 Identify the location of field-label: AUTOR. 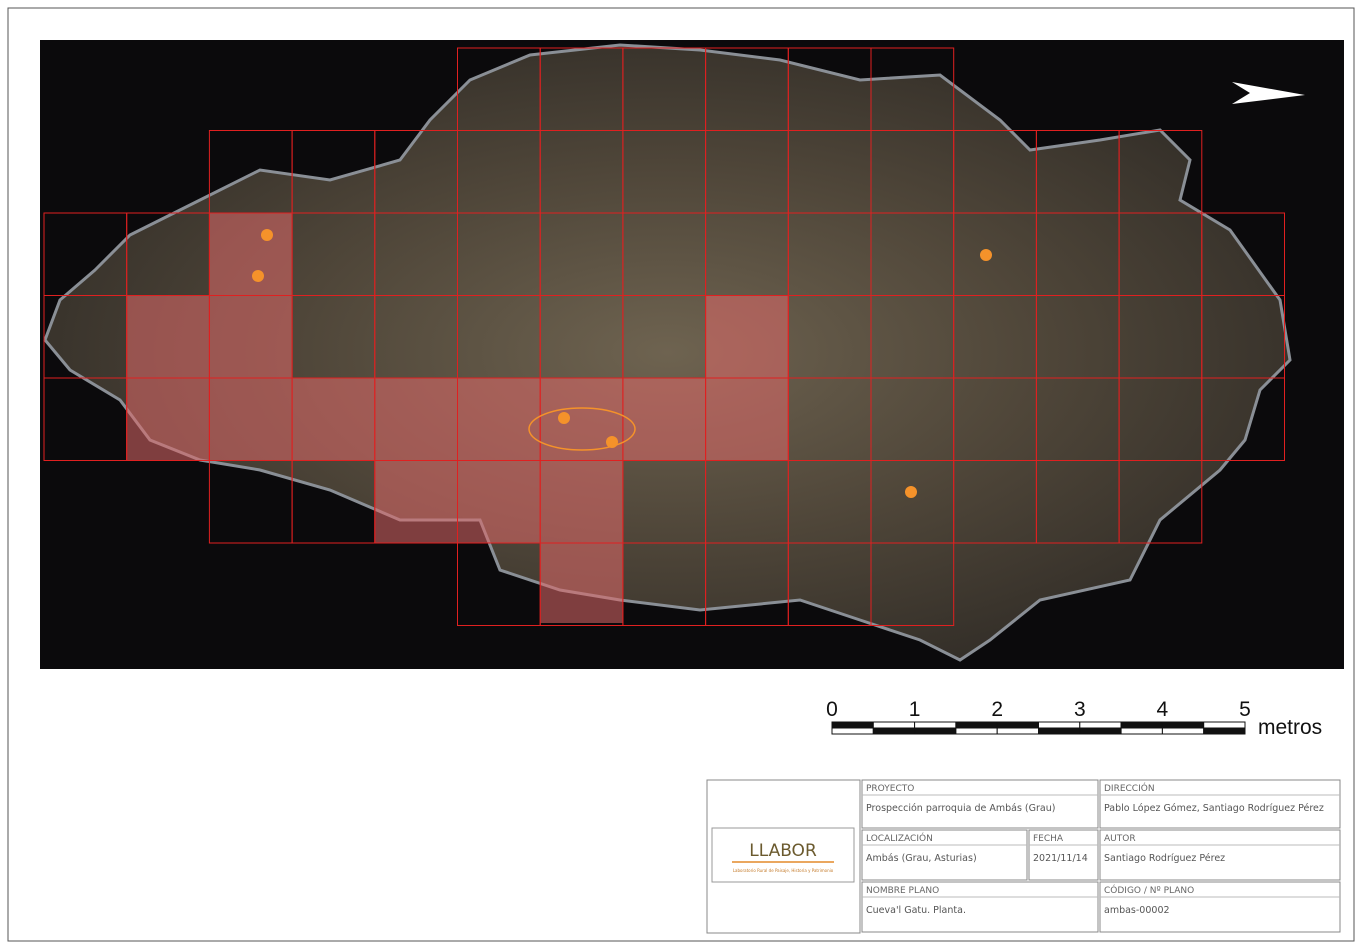
(1120, 839).